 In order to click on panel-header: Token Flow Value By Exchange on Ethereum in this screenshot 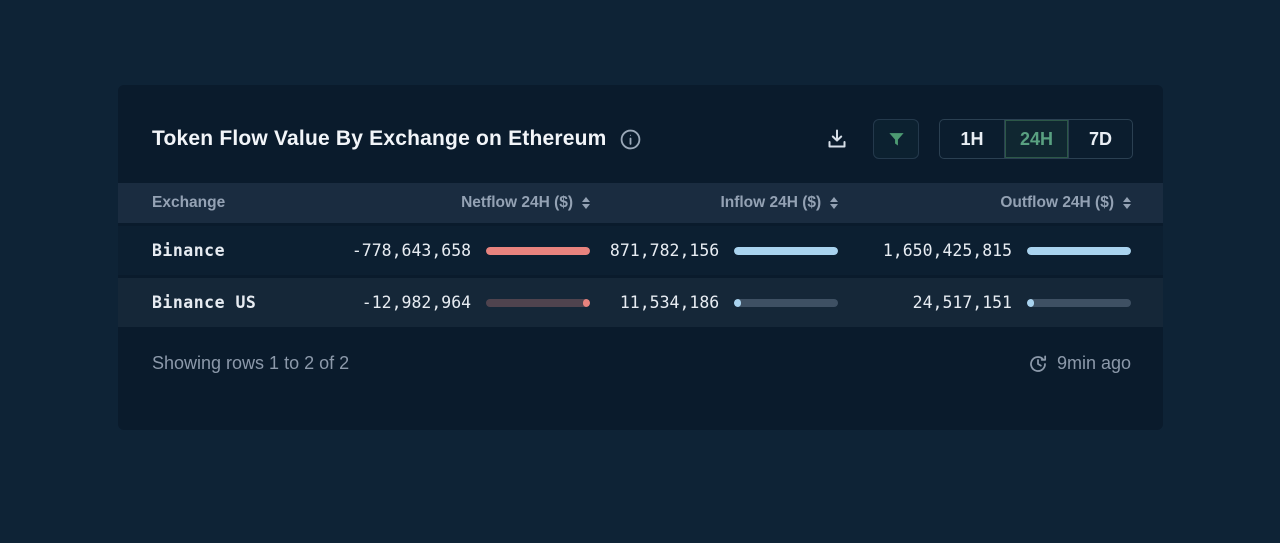, I will do `click(640, 134)`.